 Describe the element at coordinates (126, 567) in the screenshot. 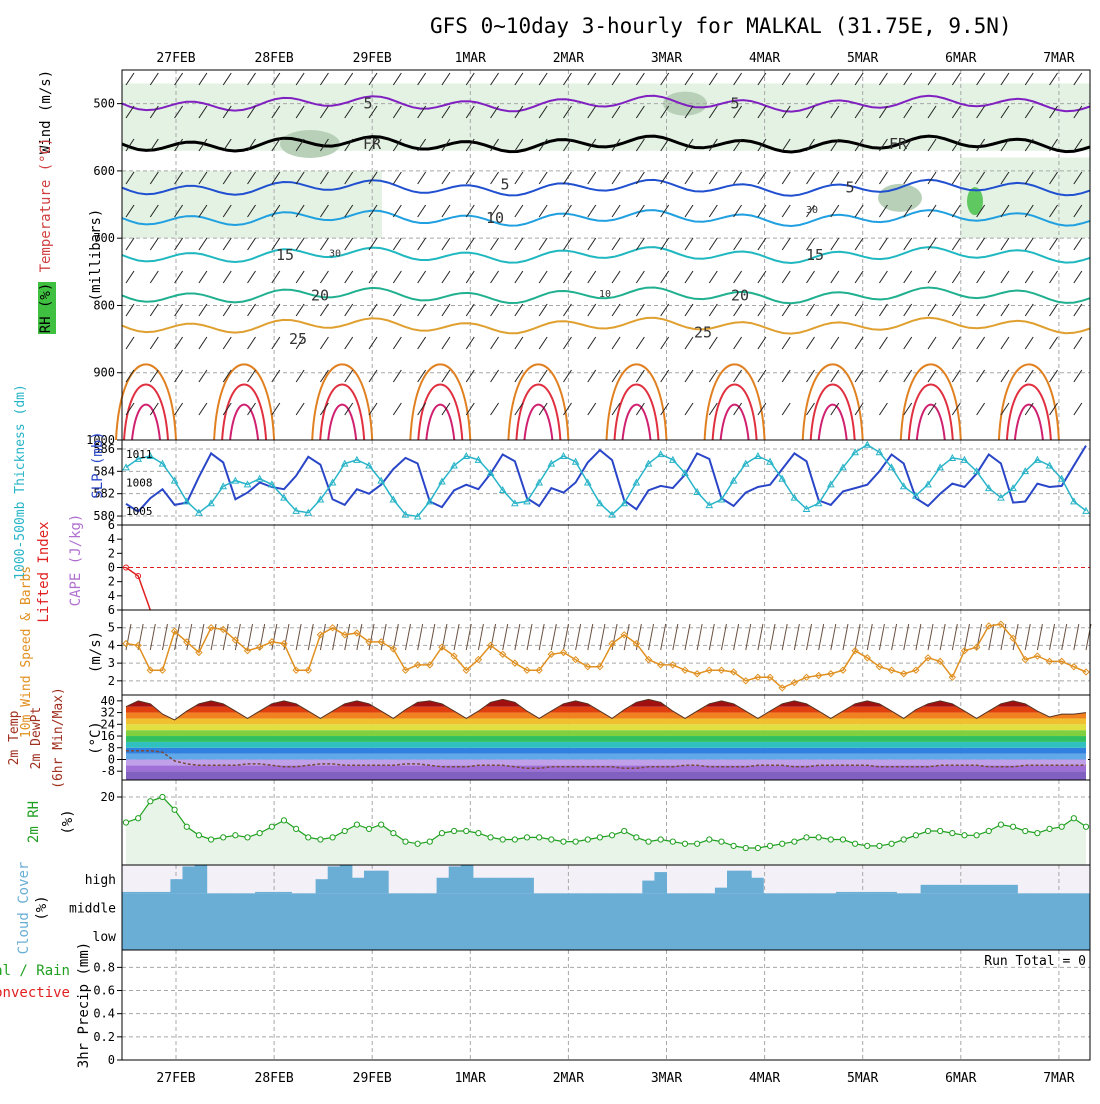

I see `lifted-index-marker` at that location.